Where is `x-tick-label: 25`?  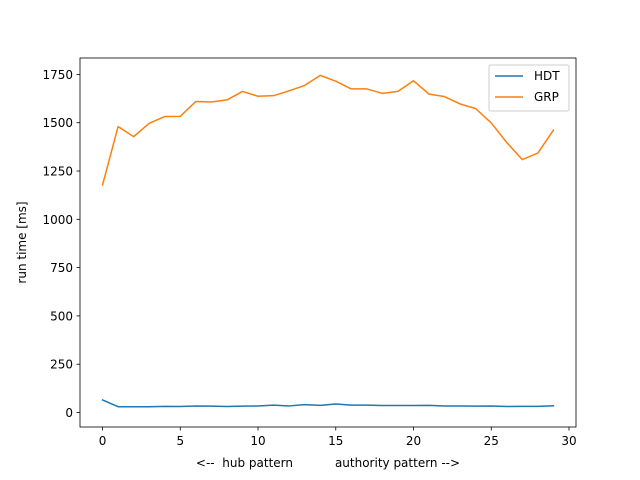
x-tick-label: 25 is located at coordinates (491, 441).